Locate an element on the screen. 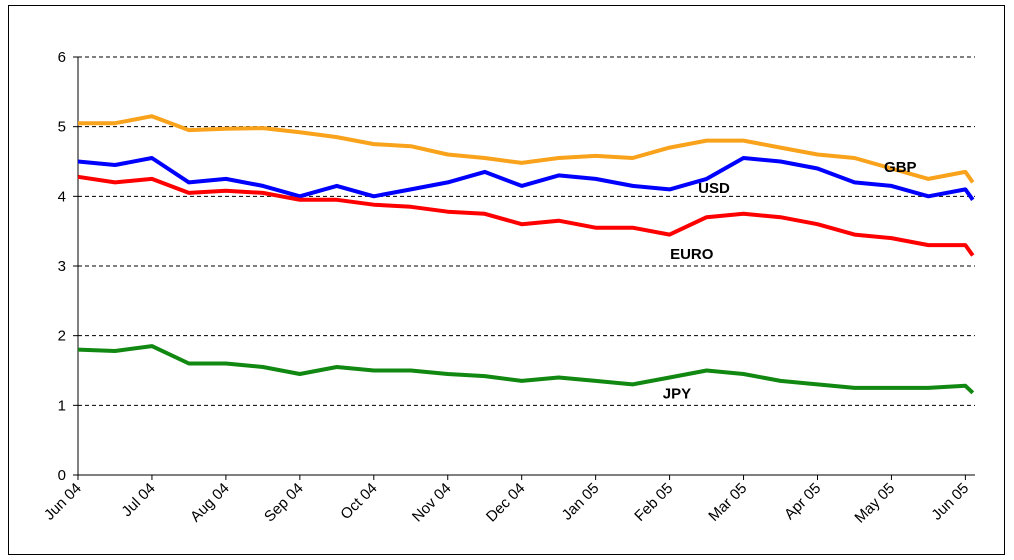 The height and width of the screenshot is (560, 1014). series-label: JPY is located at coordinates (677, 393).